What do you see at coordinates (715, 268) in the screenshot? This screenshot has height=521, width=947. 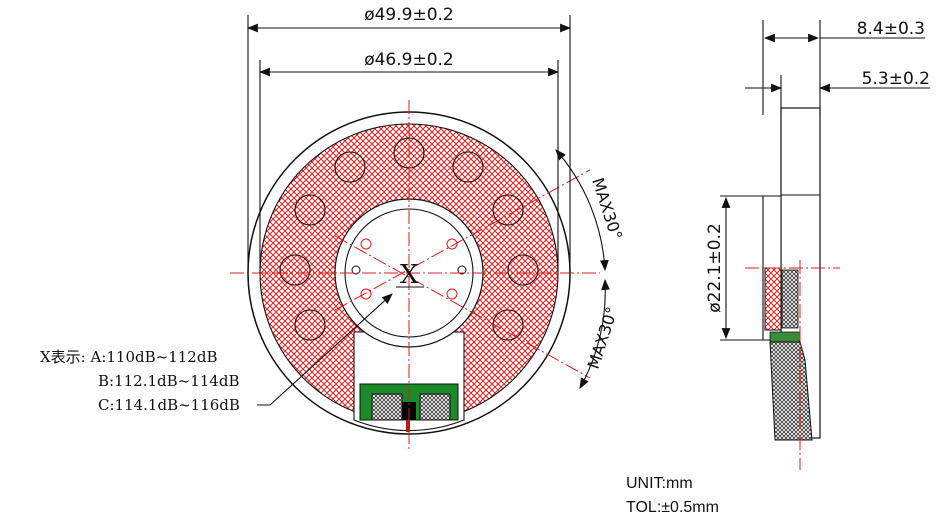 I see `magnet-diameter-label: ø22.1±0.2` at bounding box center [715, 268].